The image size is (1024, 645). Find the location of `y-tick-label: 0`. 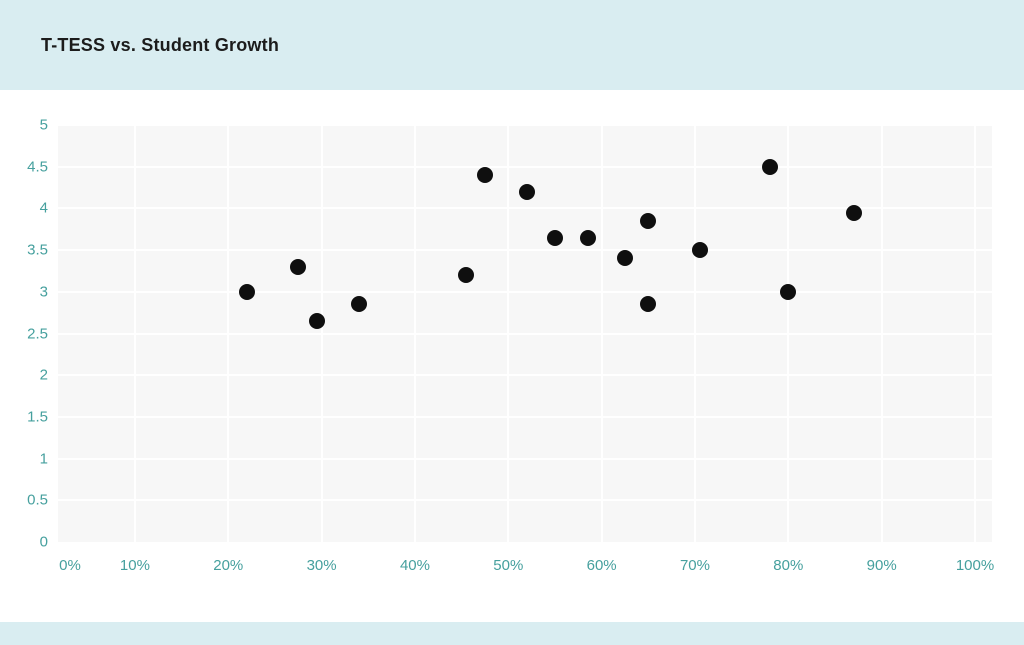

y-tick-label: 0 is located at coordinates (43, 542).